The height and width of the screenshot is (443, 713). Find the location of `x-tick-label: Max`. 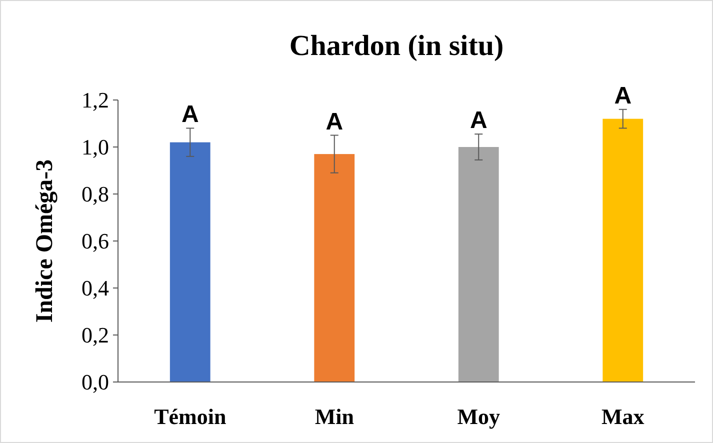

x-tick-label: Max is located at coordinates (622, 416).